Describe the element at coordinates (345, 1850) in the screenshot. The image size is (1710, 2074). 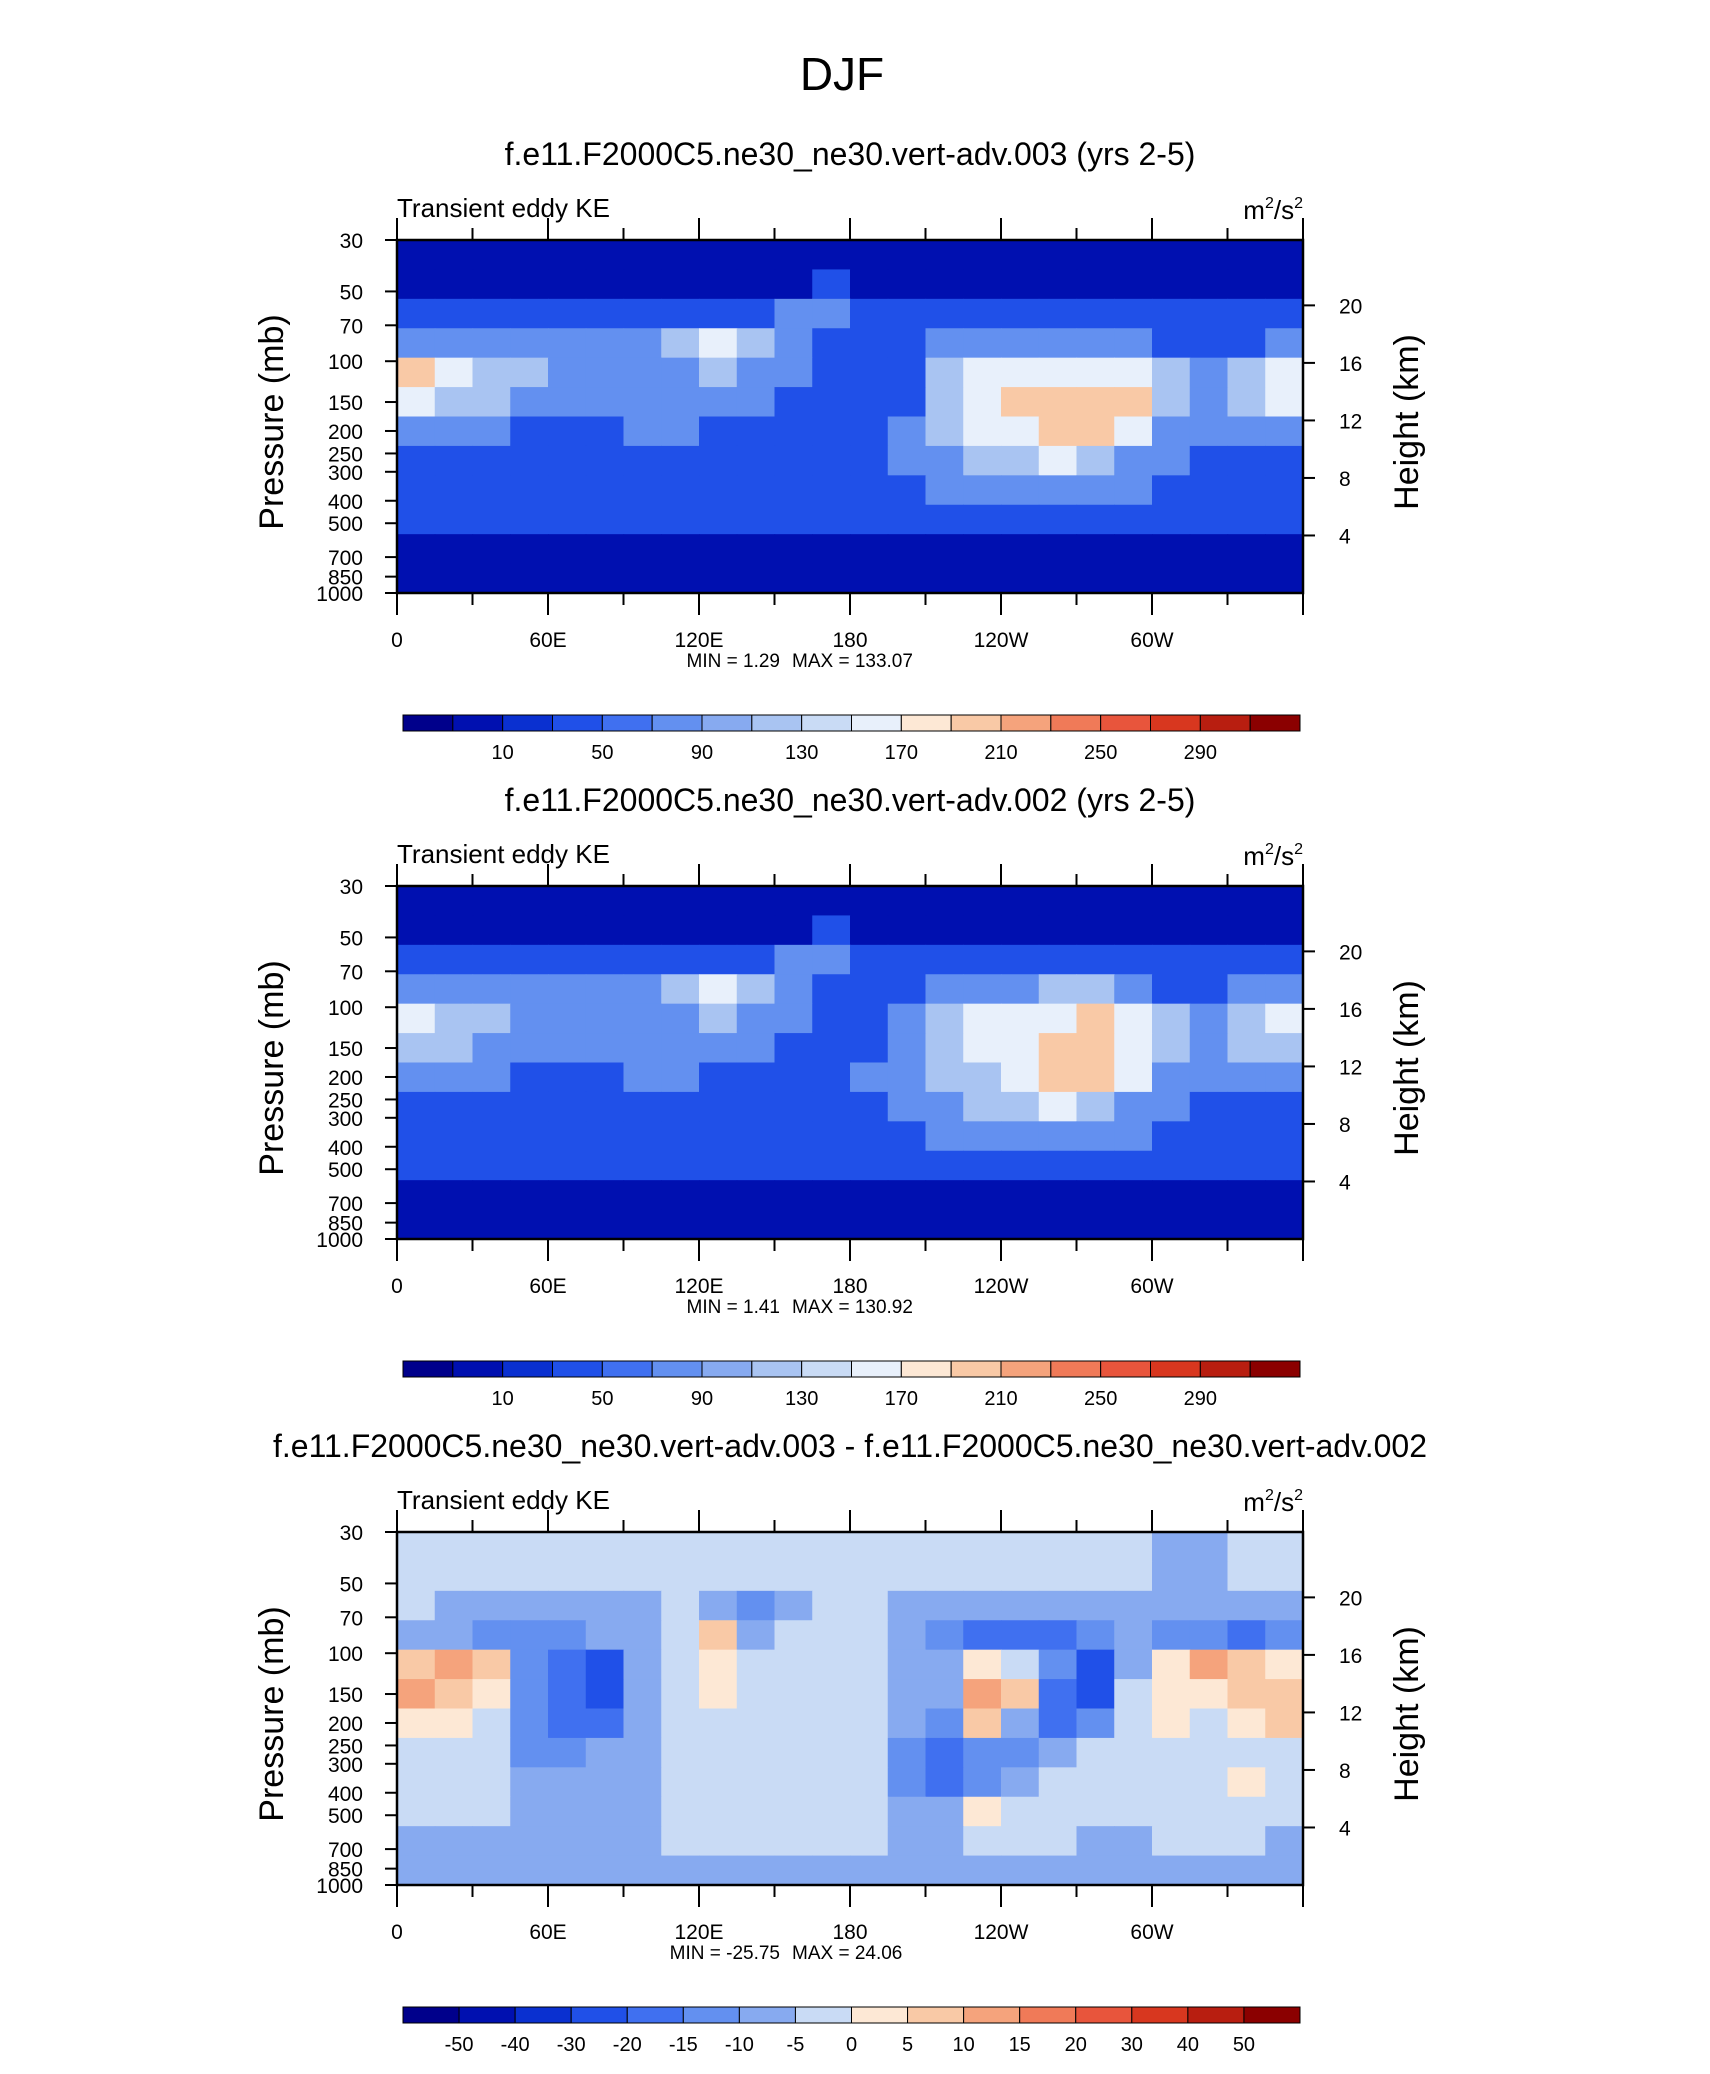
I see `pressure-tick-label: 700` at that location.